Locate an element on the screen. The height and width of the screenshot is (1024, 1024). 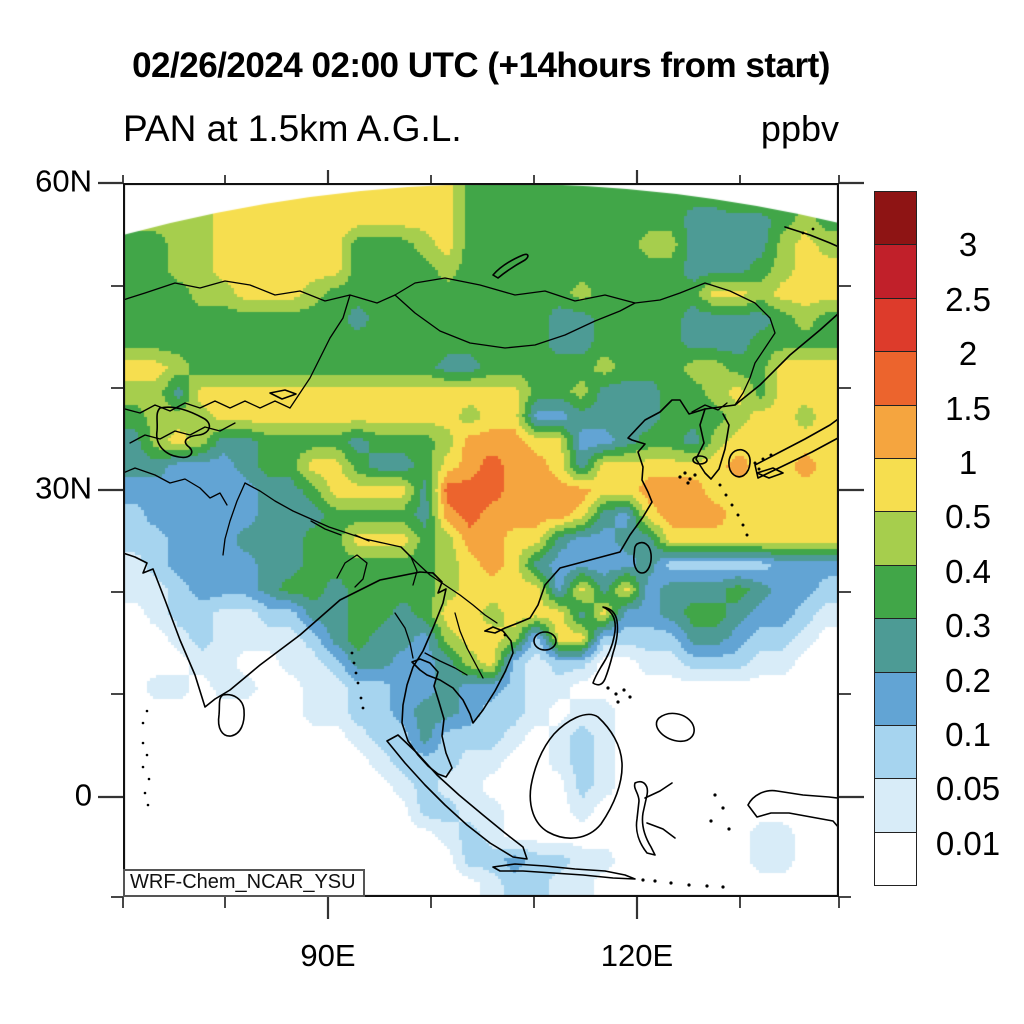
colorbar-tick-label: 0.5 is located at coordinates (968, 517).